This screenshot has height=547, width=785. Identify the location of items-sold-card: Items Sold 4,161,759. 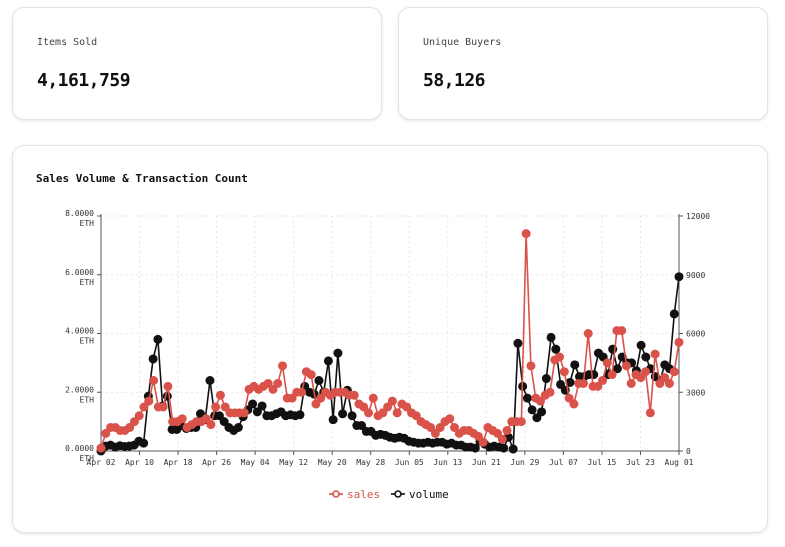
(197, 63).